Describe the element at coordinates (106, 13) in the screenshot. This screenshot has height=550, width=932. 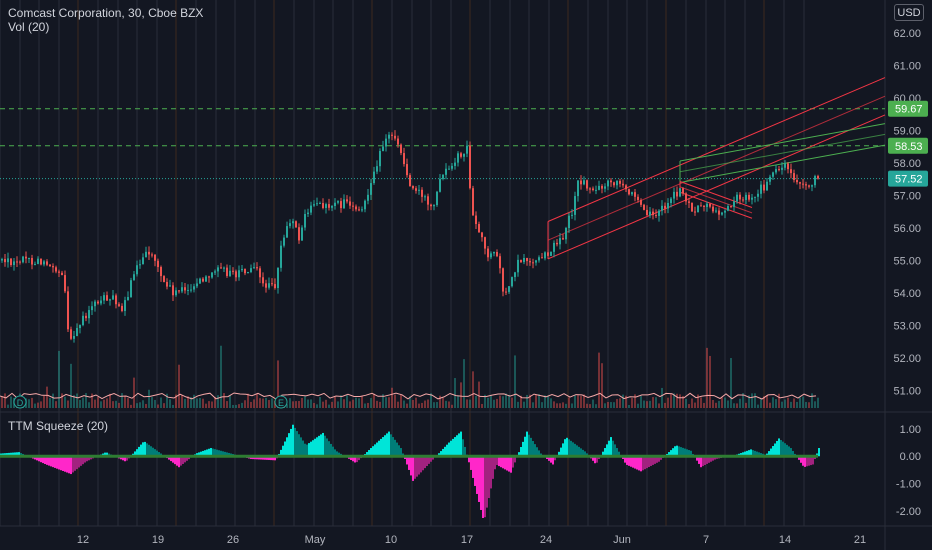
I see `symbol-title: Comcast Corporation, 30, Cboe BZX` at that location.